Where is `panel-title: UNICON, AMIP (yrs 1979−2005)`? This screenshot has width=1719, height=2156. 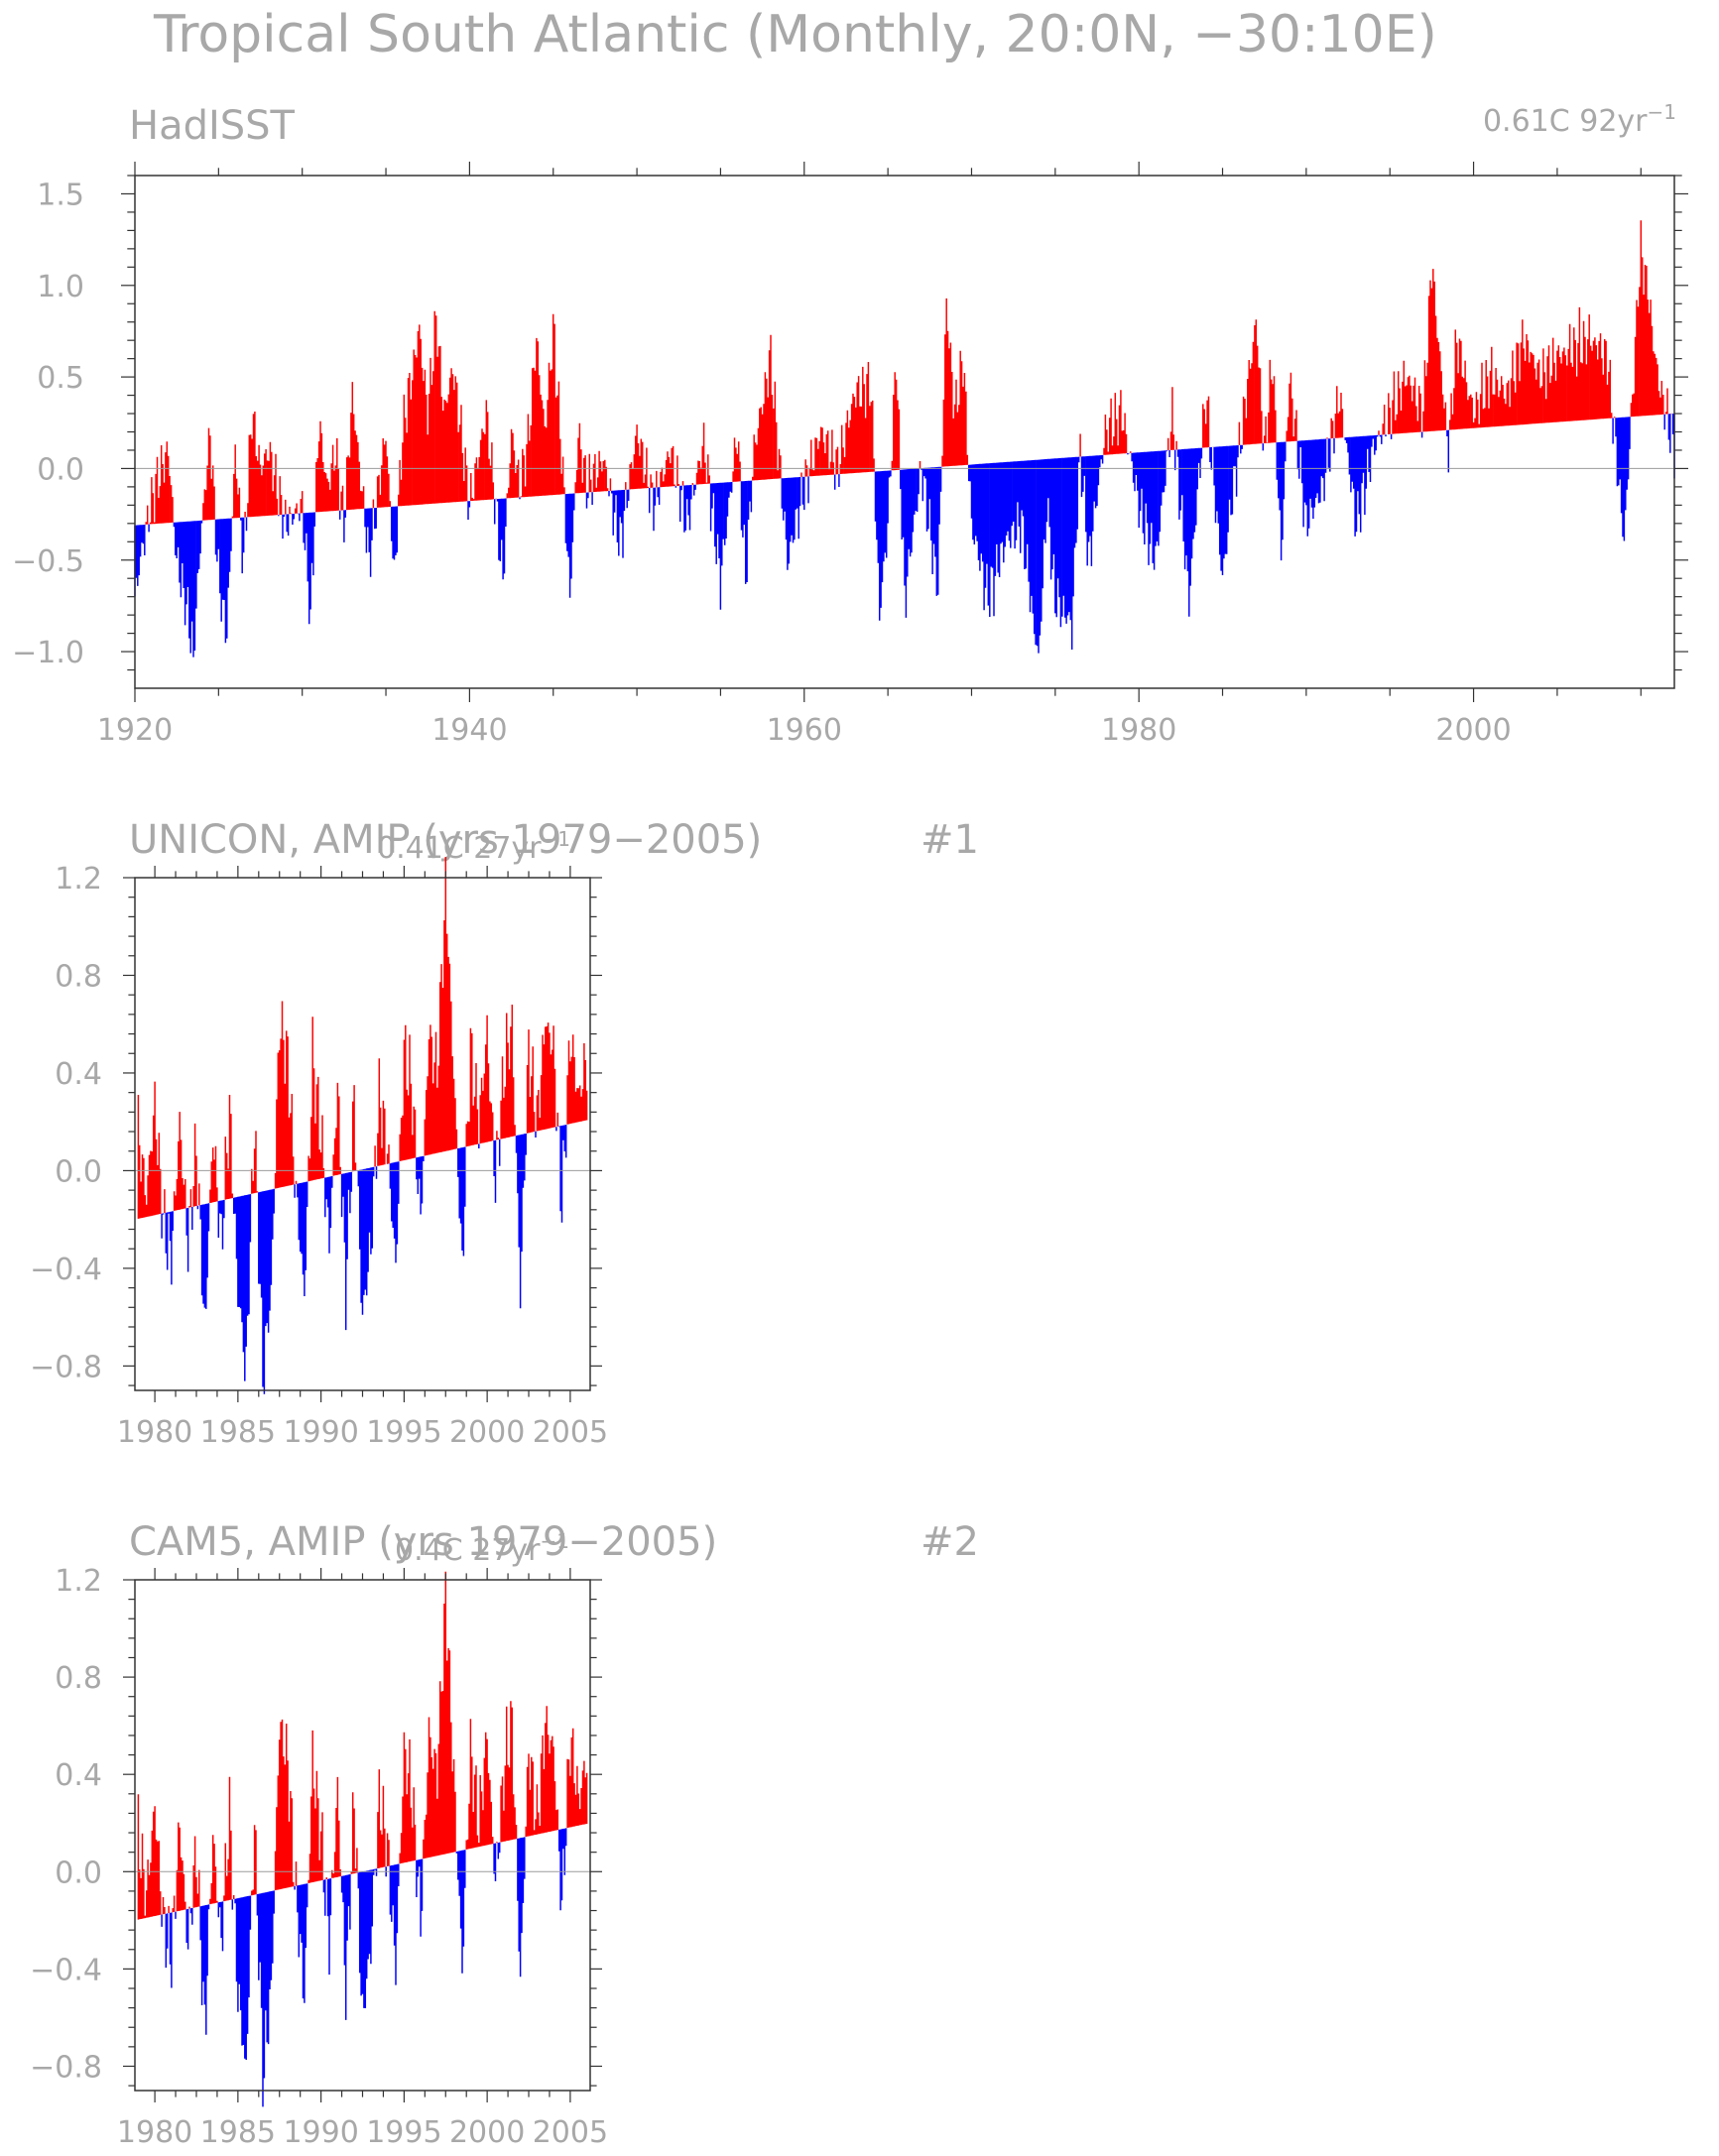 panel-title: UNICON, AMIP (yrs 1979−2005) is located at coordinates (445, 840).